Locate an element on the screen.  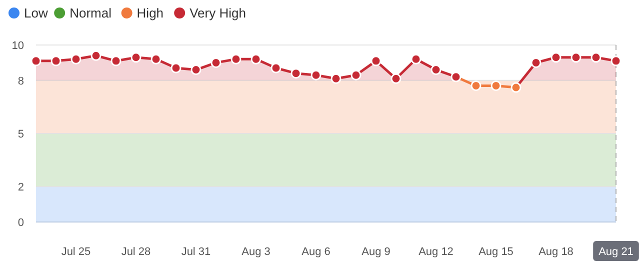
x-tick-label: Aug 21 is located at coordinates (616, 252).